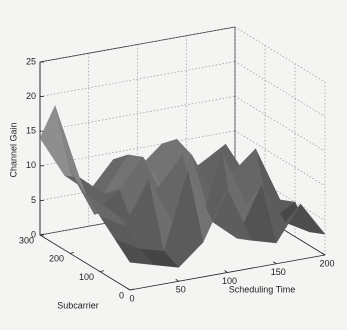  What do you see at coordinates (326, 263) in the screenshot?
I see `x-tick-label: 200` at bounding box center [326, 263].